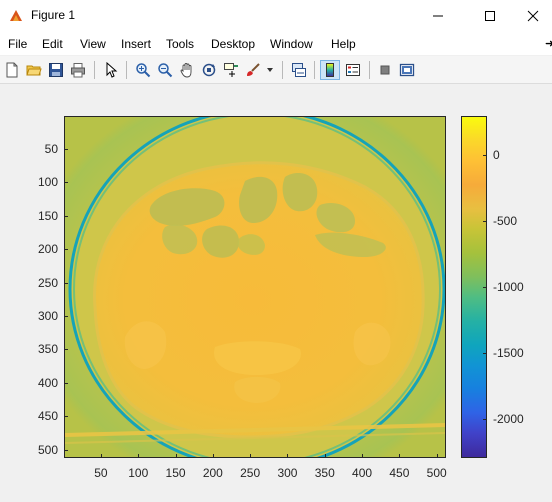 The image size is (552, 502). I want to click on figure-toolbar, so click(276, 70).